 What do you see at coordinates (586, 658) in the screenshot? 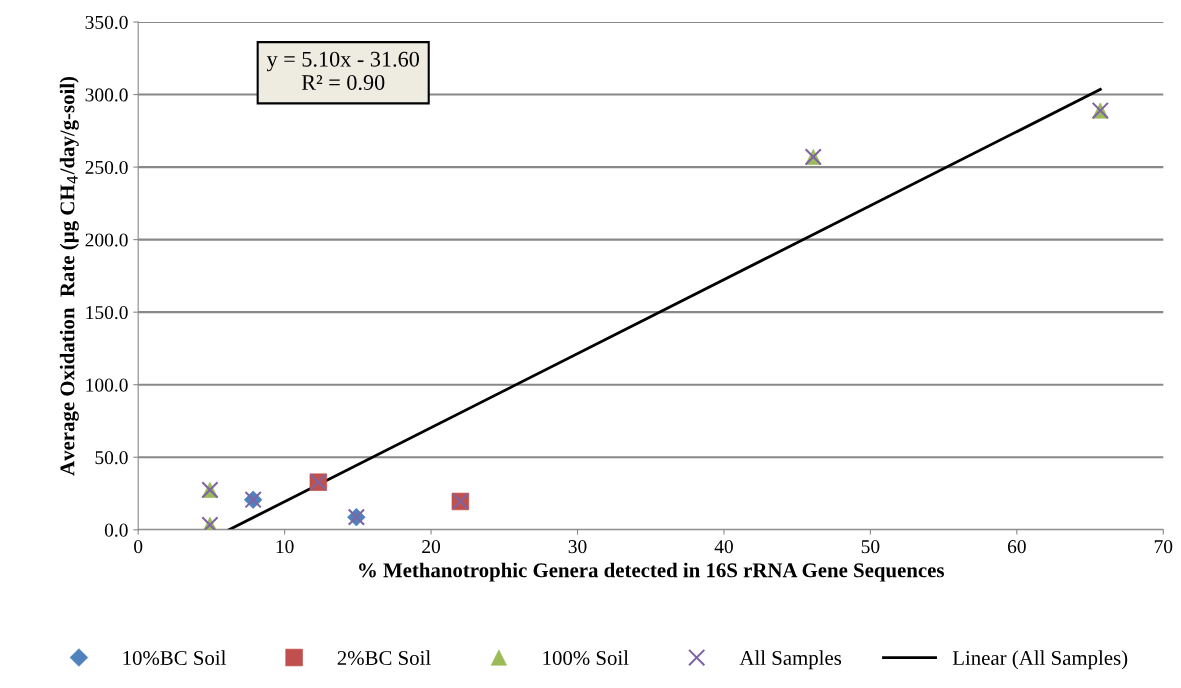
I see `legend-label: 100% Soil` at bounding box center [586, 658].